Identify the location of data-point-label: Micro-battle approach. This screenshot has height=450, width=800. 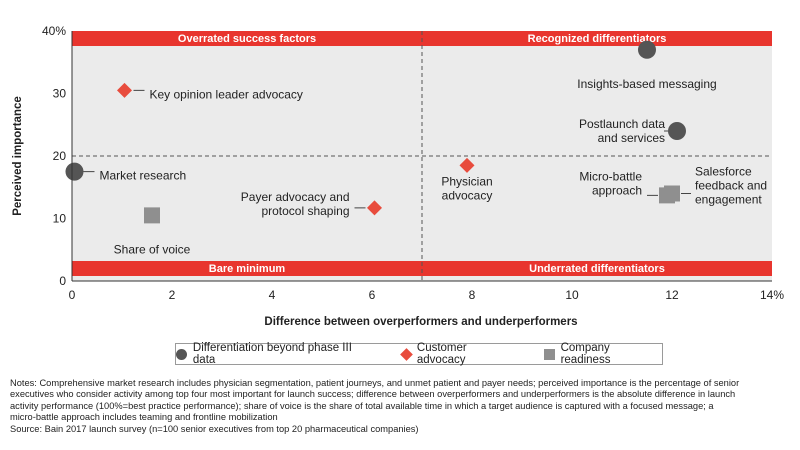
(610, 183).